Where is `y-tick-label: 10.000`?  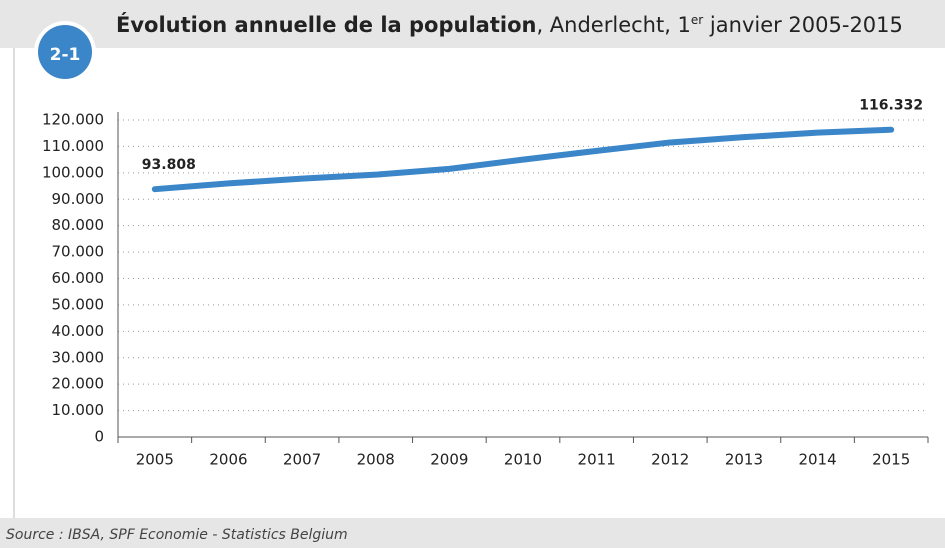
y-tick-label: 10.000 is located at coordinates (78, 410).